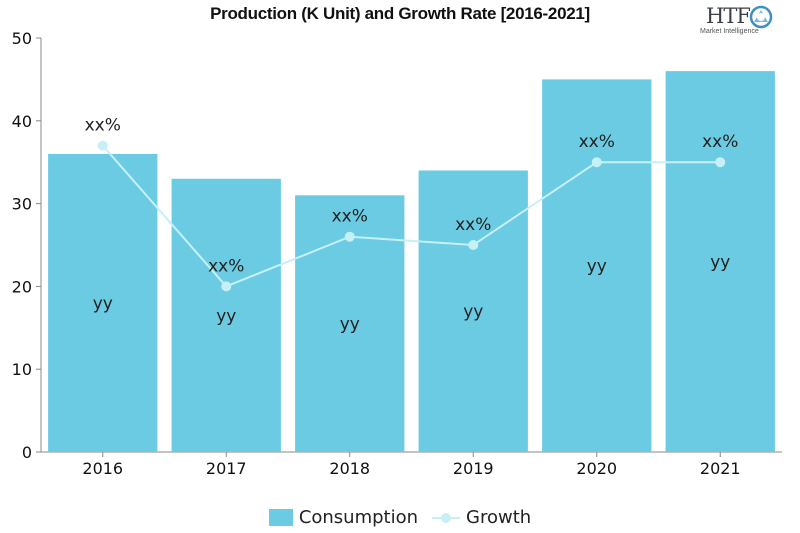 The height and width of the screenshot is (533, 800). I want to click on y-tick-label: 50, so click(22, 38).